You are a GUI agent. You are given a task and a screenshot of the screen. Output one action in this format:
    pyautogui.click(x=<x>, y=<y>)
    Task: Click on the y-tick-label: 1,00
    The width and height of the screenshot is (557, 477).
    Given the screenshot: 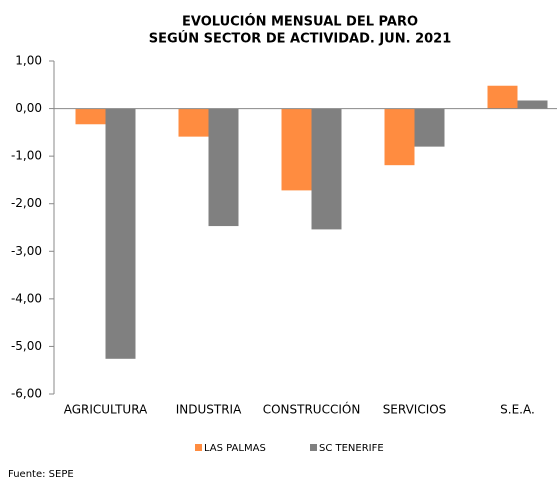 What is the action you would take?
    pyautogui.click(x=28, y=61)
    